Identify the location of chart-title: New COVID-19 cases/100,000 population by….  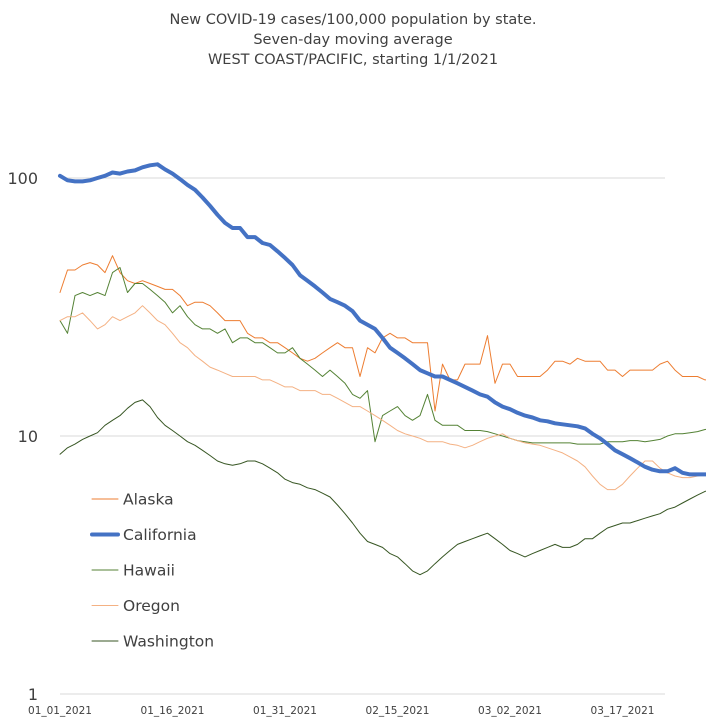
(353, 40).